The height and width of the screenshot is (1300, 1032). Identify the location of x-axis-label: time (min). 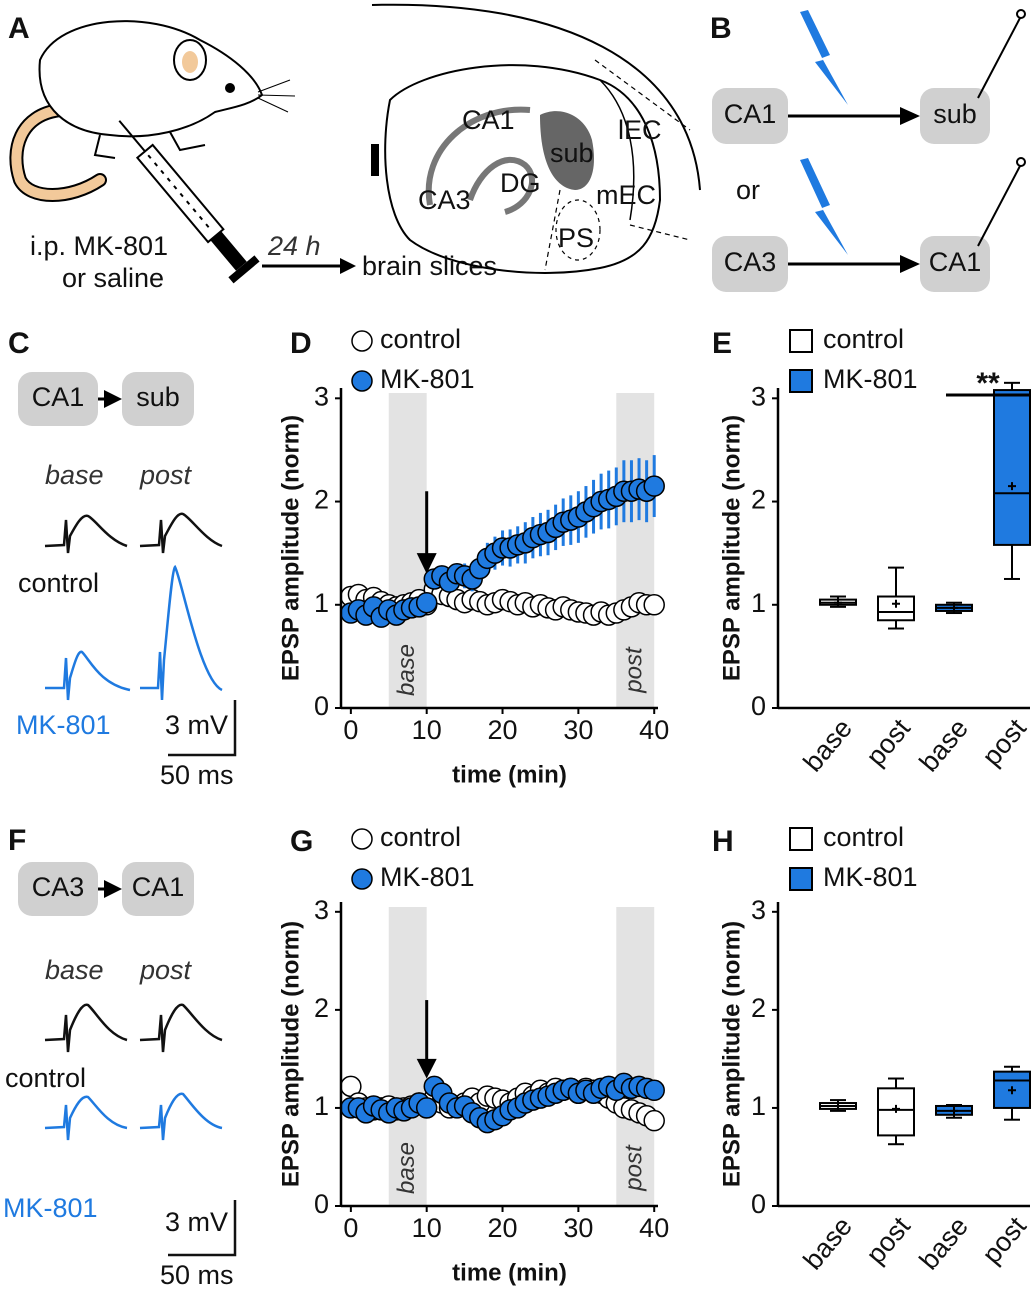
(509, 1272).